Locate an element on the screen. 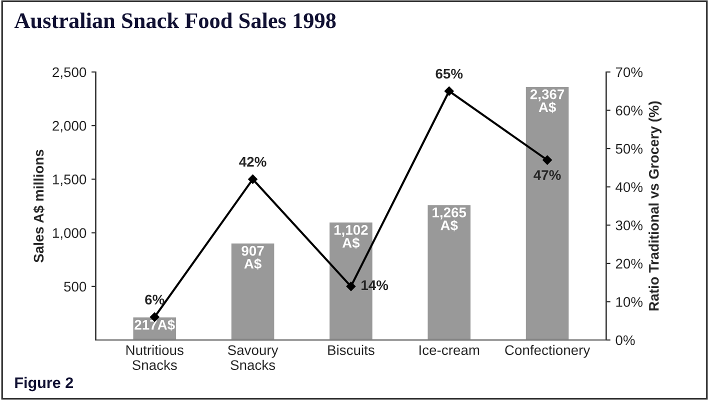 This screenshot has width=709, height=400. data-label: 47% is located at coordinates (547, 175).